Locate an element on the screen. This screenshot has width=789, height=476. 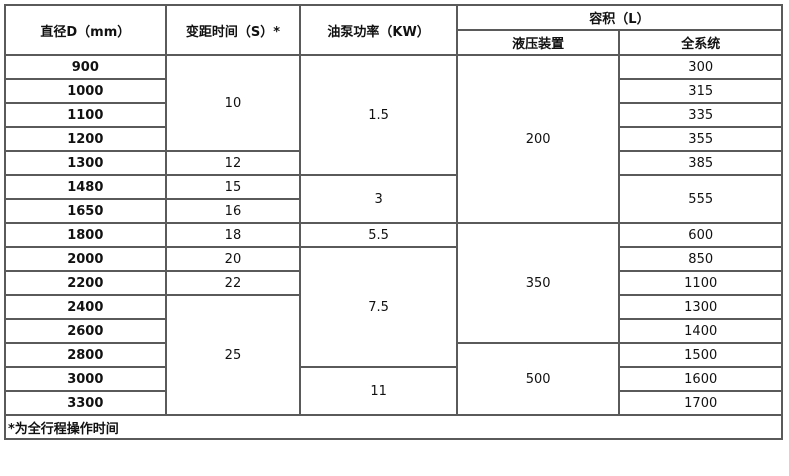
cell-diameter: 1100 is located at coordinates (85, 115).